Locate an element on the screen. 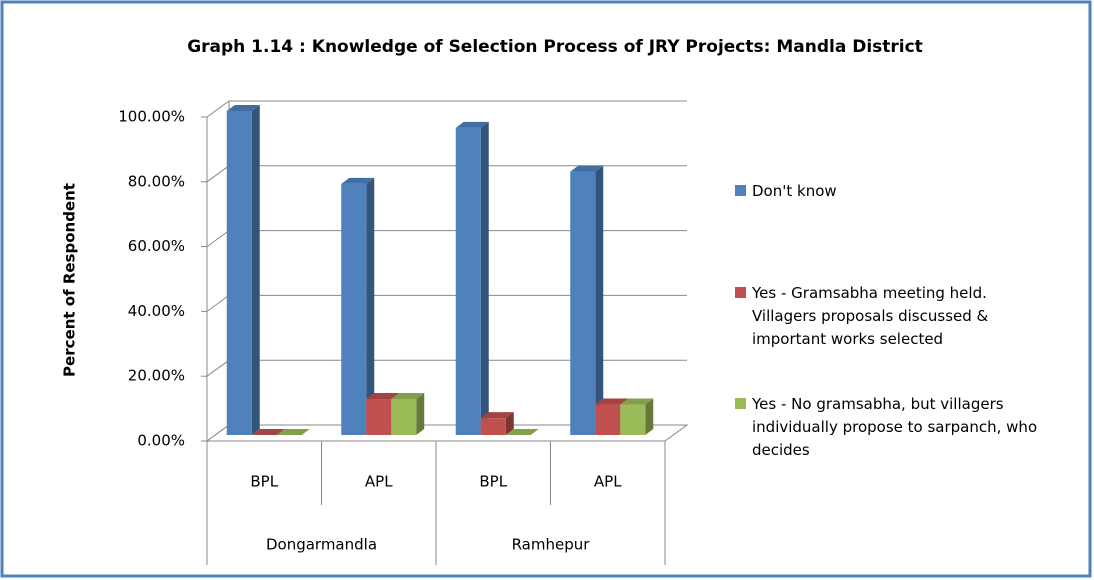 The image size is (1094, 580). y-tick-label: 100.00% is located at coordinates (151, 117).